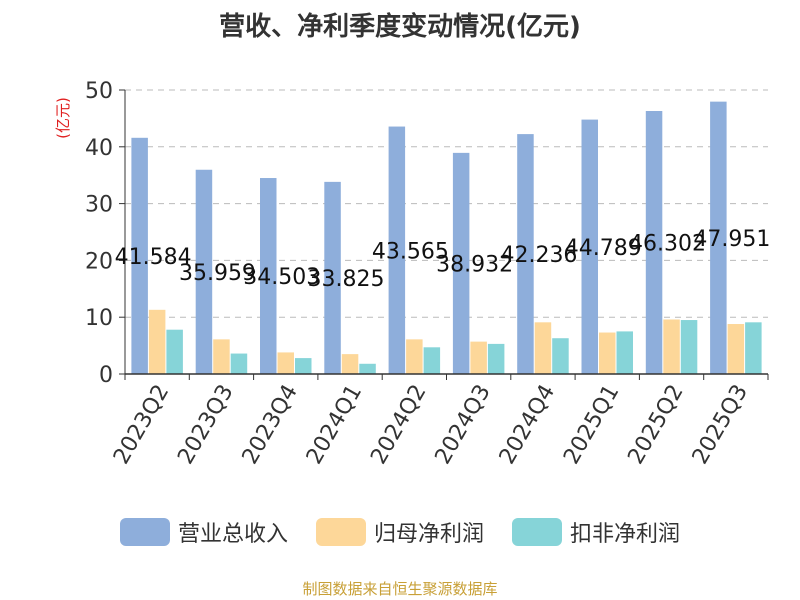  I want to click on bar-3-2024Q3, so click(496, 358).